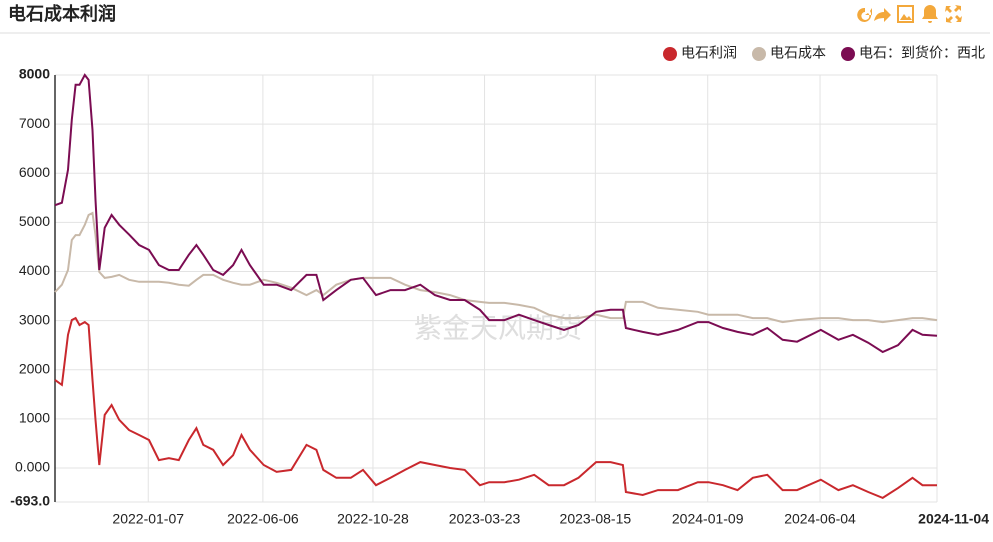 The height and width of the screenshot is (542, 993). Describe the element at coordinates (953, 14) in the screenshot. I see `fullscreen-icon` at that location.